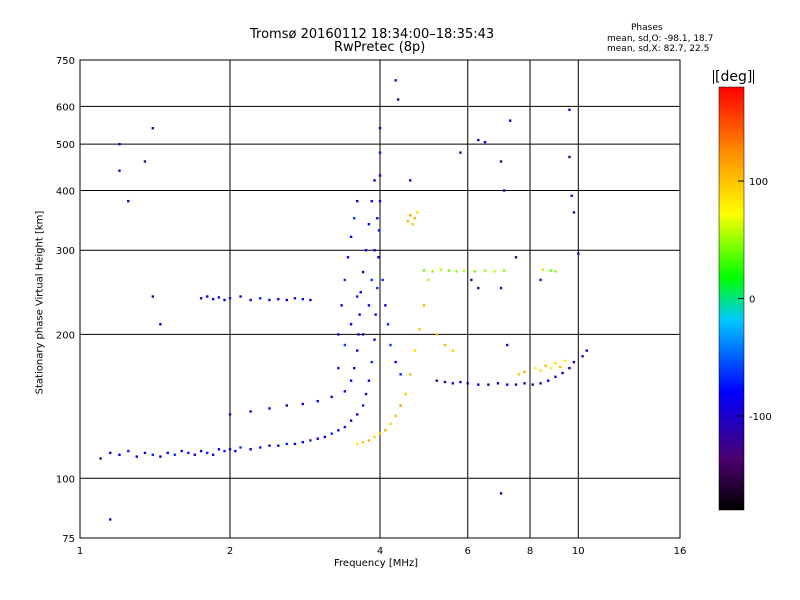  What do you see at coordinates (734, 77) in the screenshot?
I see `colorbar-unit-label: [deg]` at bounding box center [734, 77].